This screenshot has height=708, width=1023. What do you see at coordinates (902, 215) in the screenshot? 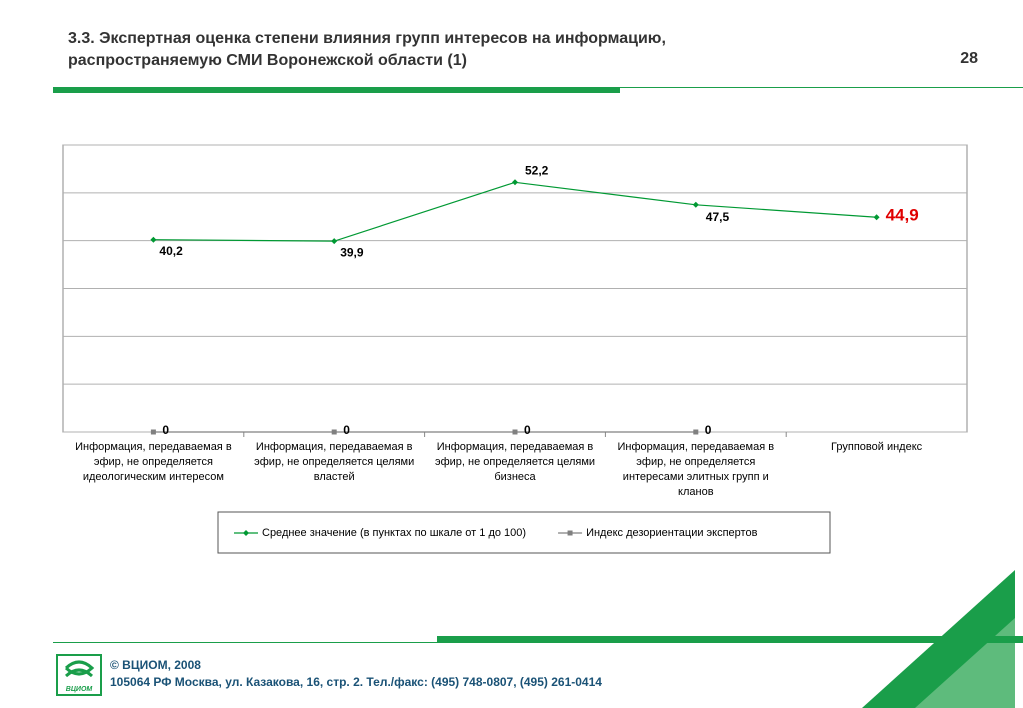
I see `data-label: 44,9` at bounding box center [902, 215].